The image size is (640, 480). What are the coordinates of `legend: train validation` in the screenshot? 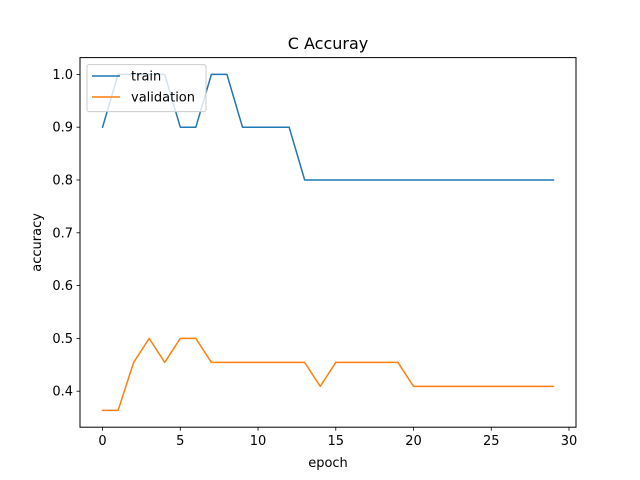 It's located at (146, 88).